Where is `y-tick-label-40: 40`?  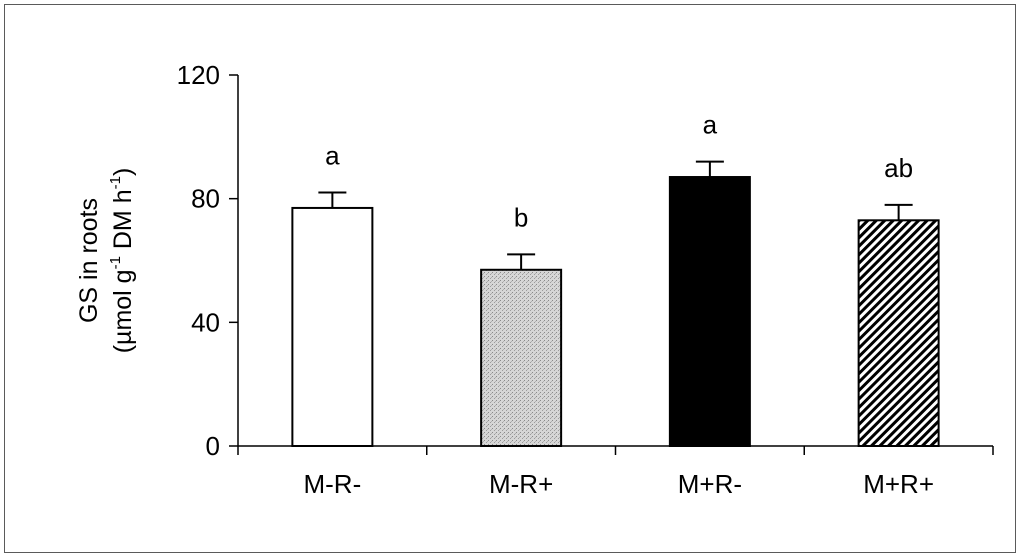 y-tick-label-40: 40 is located at coordinates (205, 322).